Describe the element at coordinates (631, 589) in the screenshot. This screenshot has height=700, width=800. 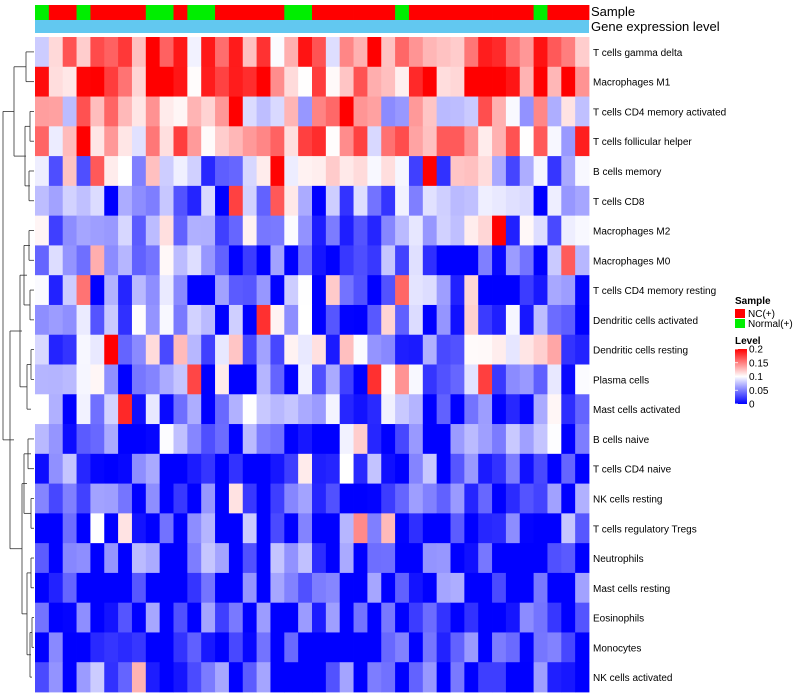
I see `row-label: Mast cells resting` at that location.